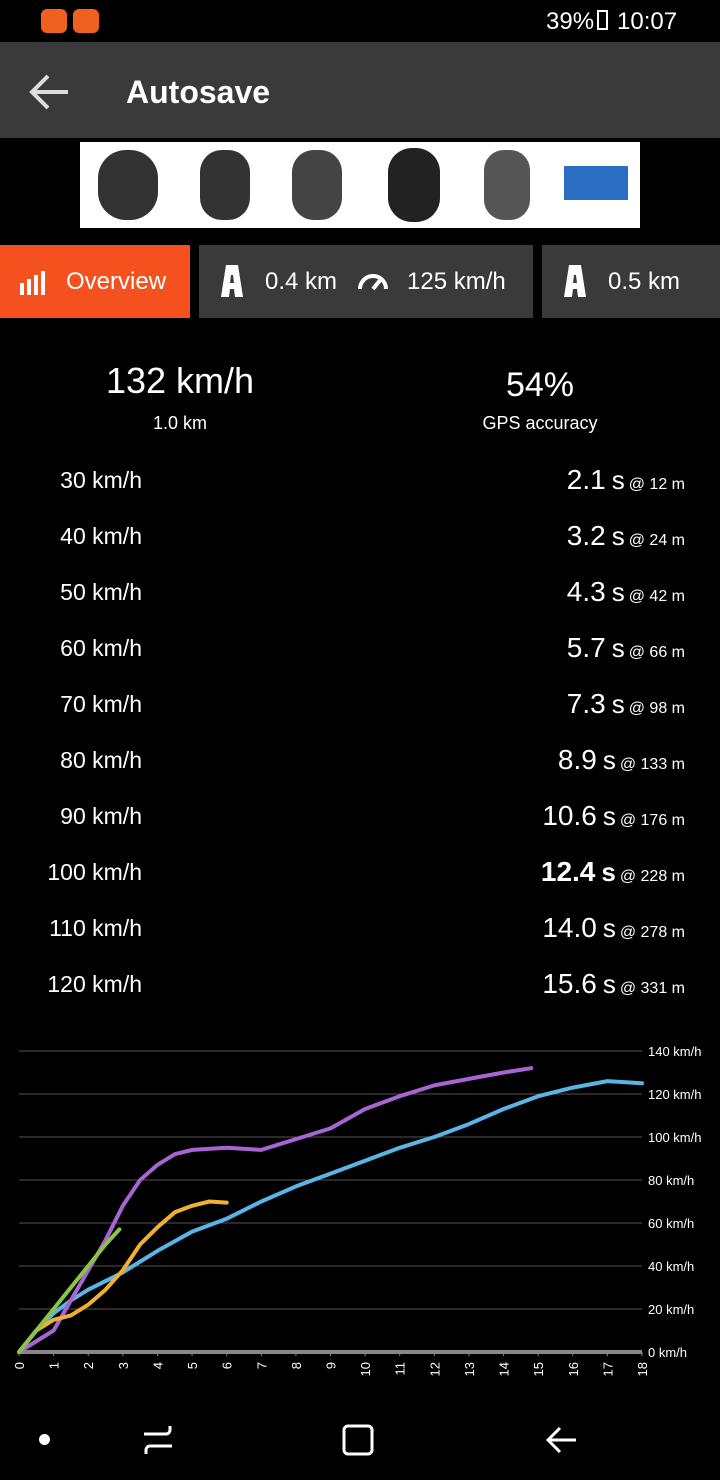  I want to click on target-speed: 120 km/h, so click(94, 983).